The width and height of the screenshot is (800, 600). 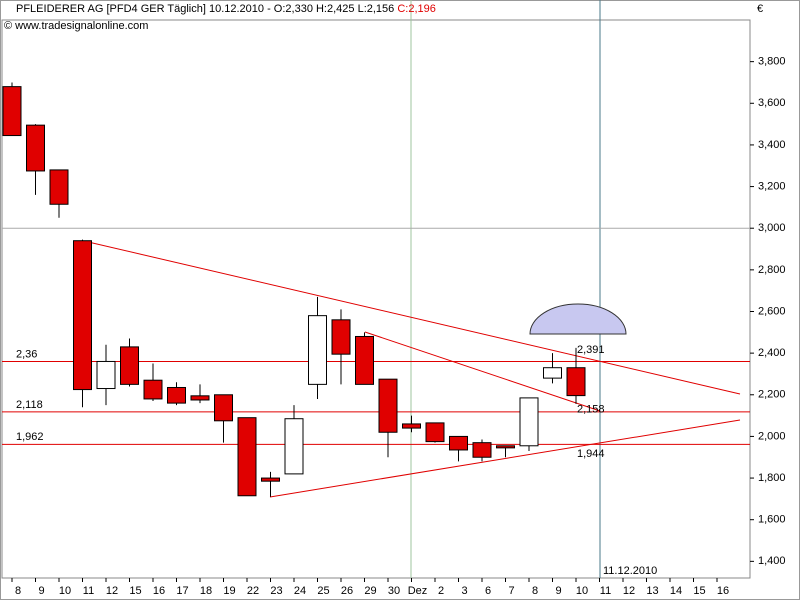 What do you see at coordinates (772, 145) in the screenshot?
I see `y-tick-label: 3,400` at bounding box center [772, 145].